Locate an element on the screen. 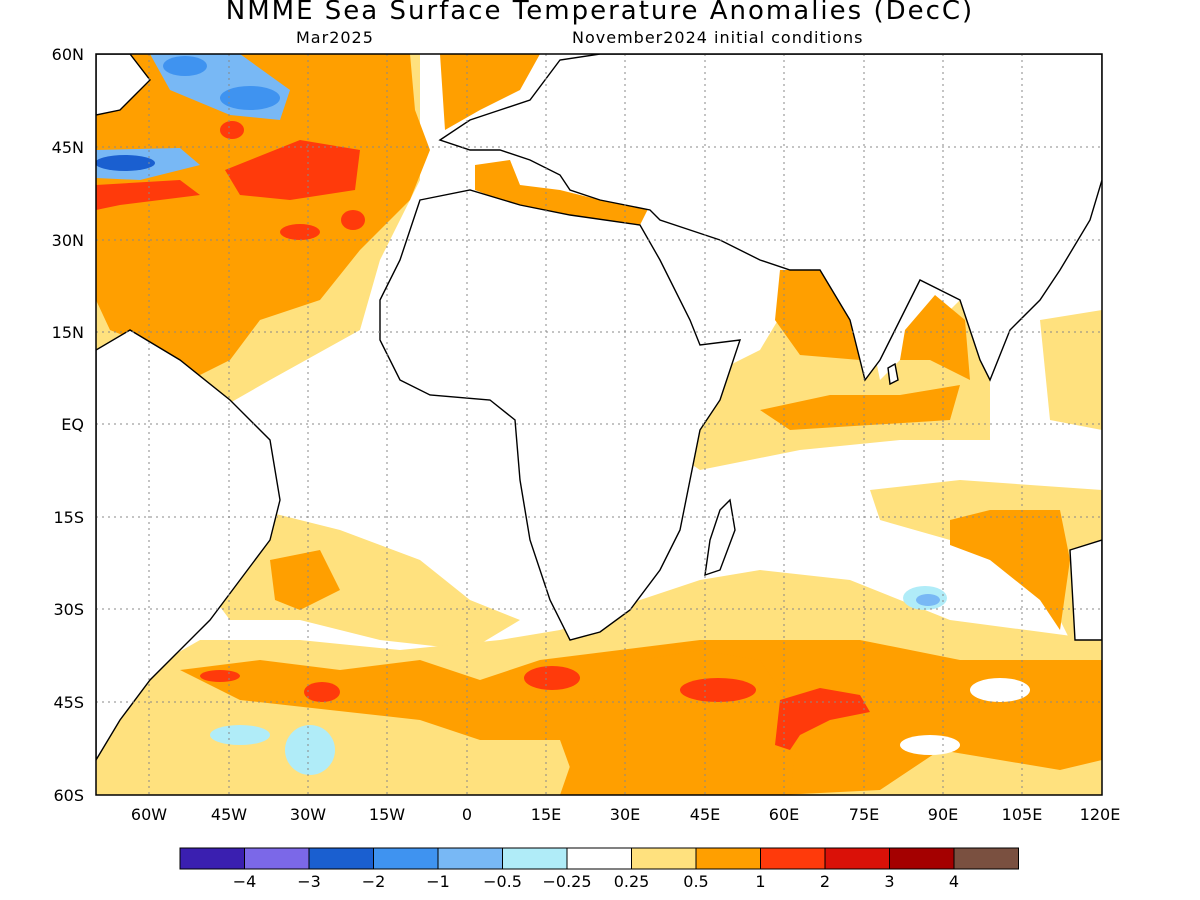 The image size is (1200, 900). lat-tick-label: 45N is located at coordinates (68, 147).